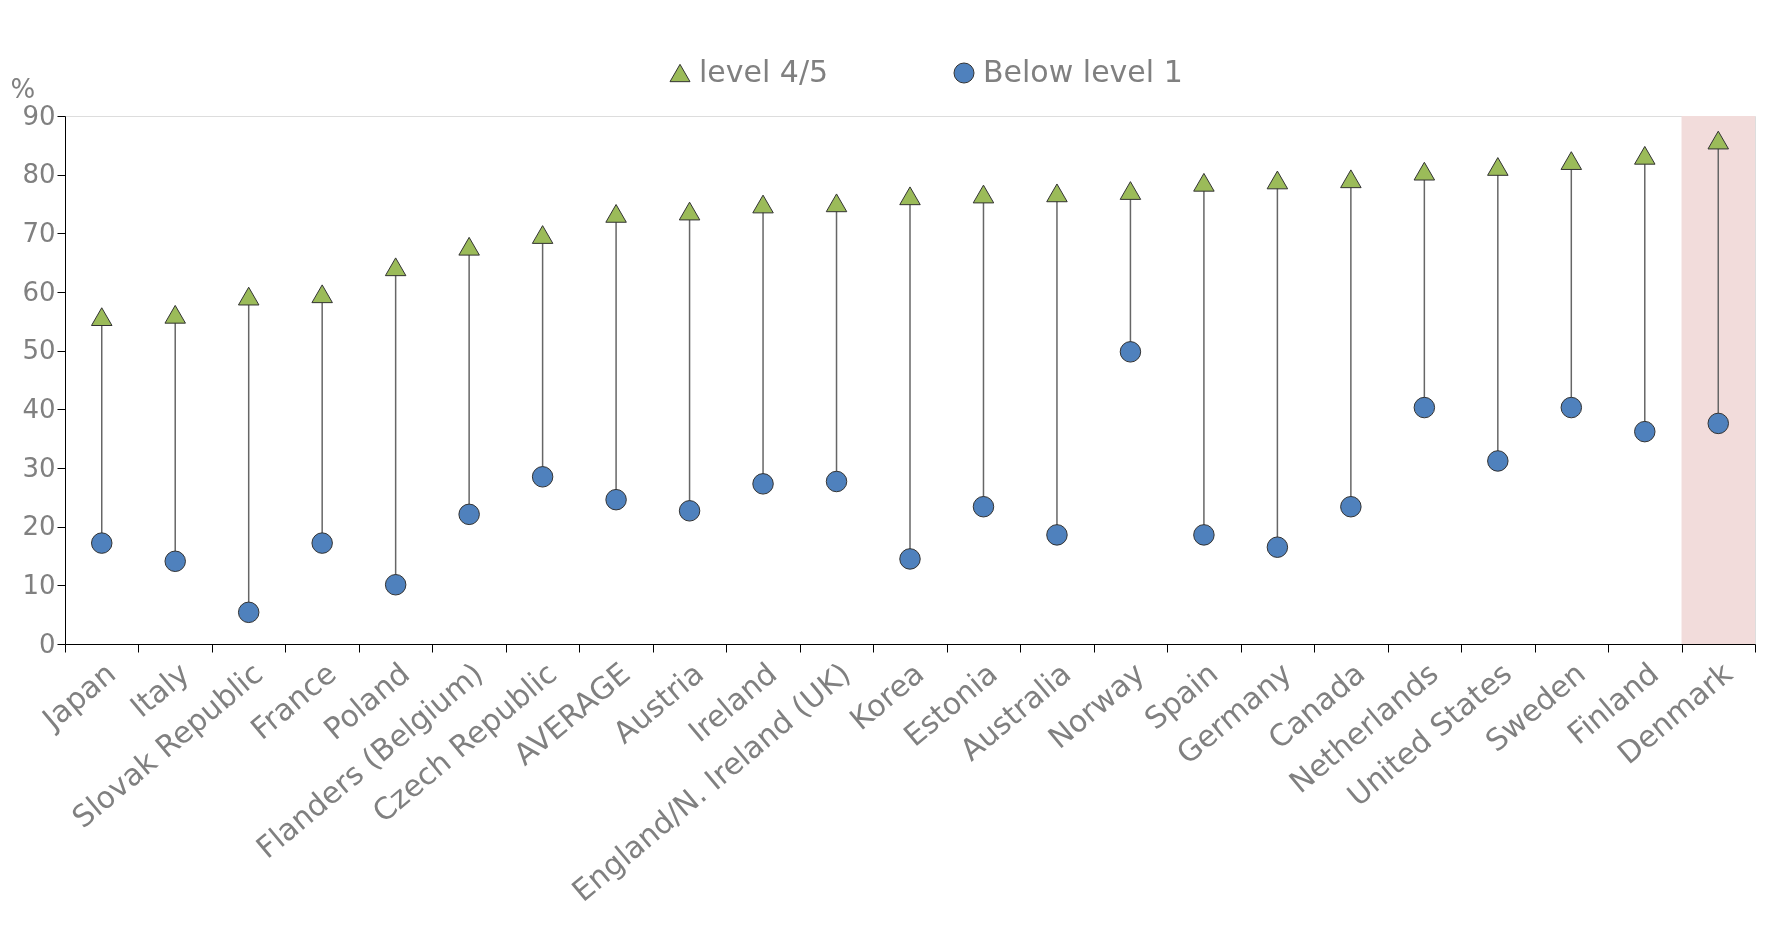  Describe the element at coordinates (1083, 71) in the screenshot. I see `legend-label: Below level 1` at that location.